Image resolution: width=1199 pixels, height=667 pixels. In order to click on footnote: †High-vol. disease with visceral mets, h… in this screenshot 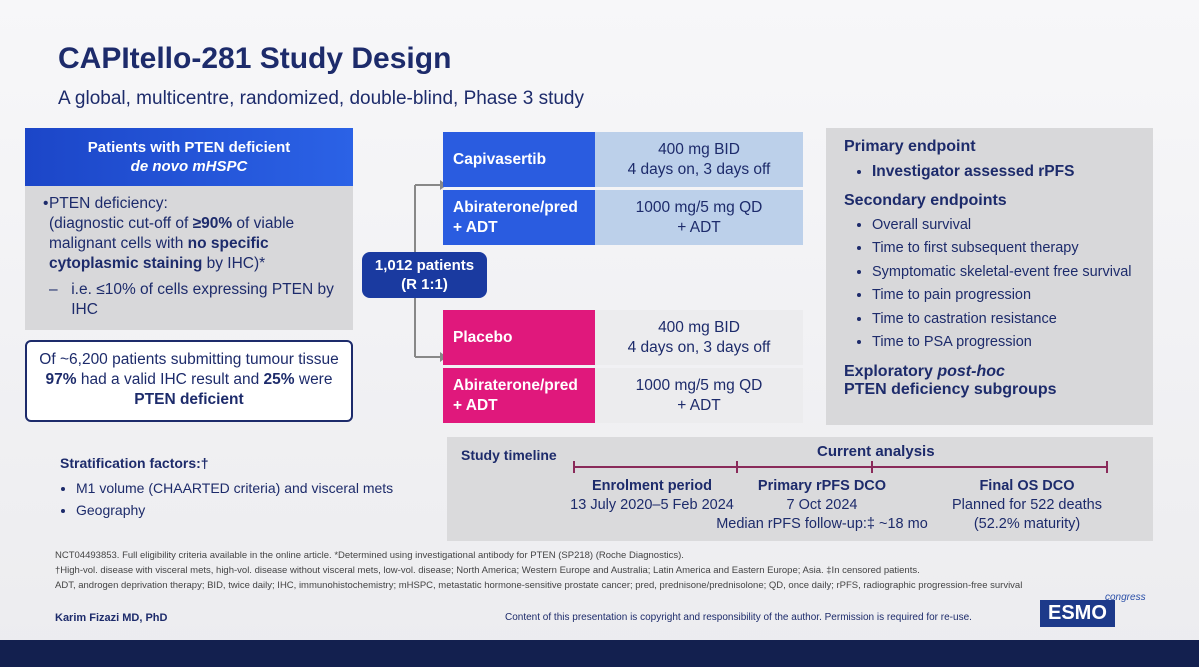, I will do `click(487, 570)`.